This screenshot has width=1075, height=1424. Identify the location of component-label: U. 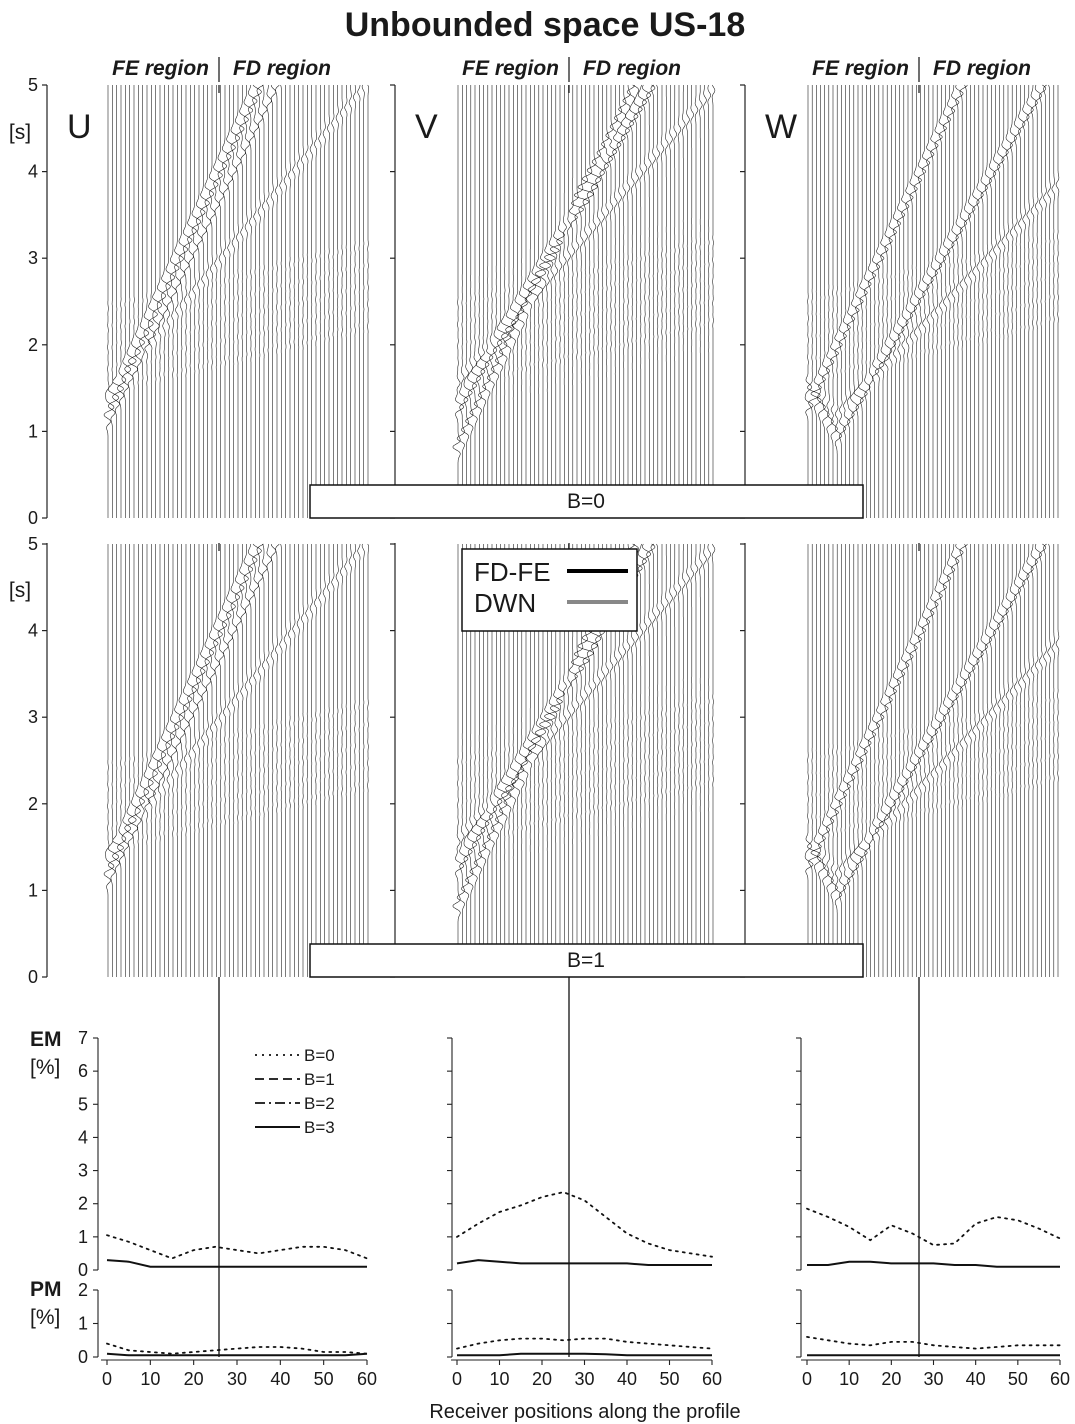
(79, 127).